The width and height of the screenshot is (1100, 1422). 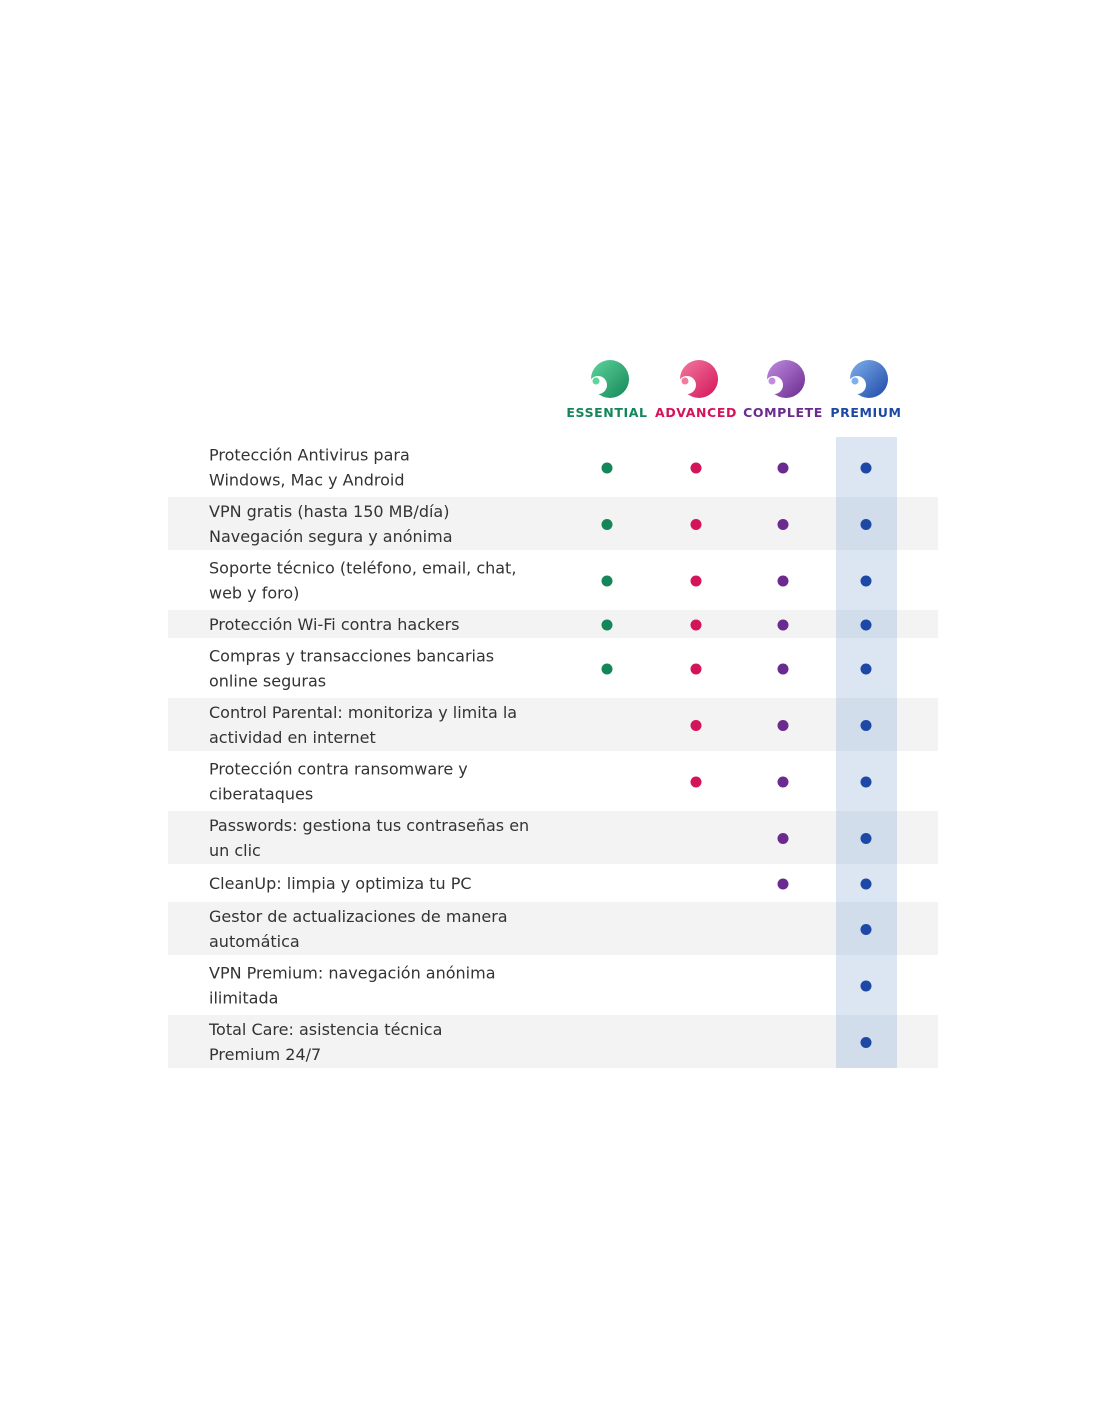 I want to click on feature-text: Total Care: asistencia técnica, so click(x=325, y=1029).